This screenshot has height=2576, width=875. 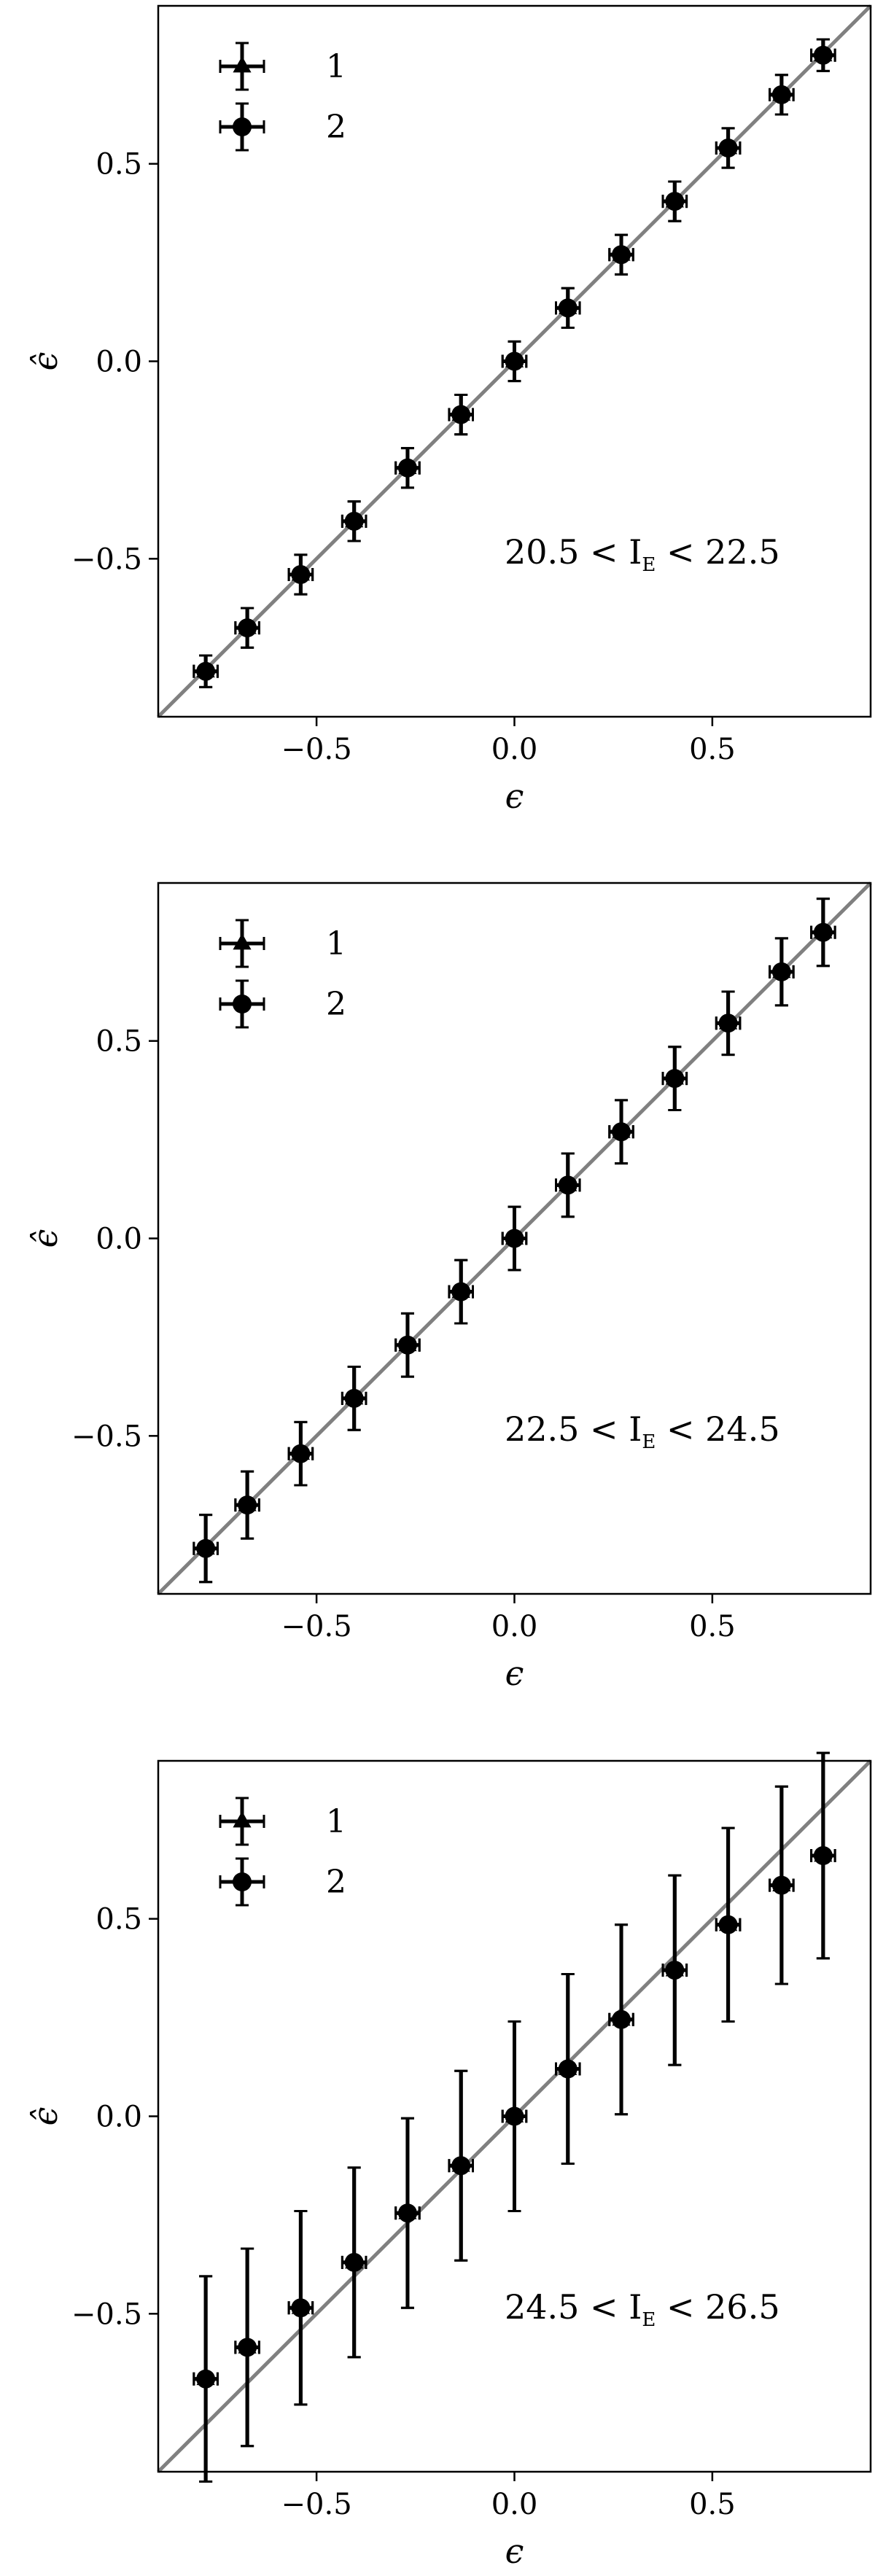 What do you see at coordinates (242, 941) in the screenshot?
I see `legend-triangle-marker` at bounding box center [242, 941].